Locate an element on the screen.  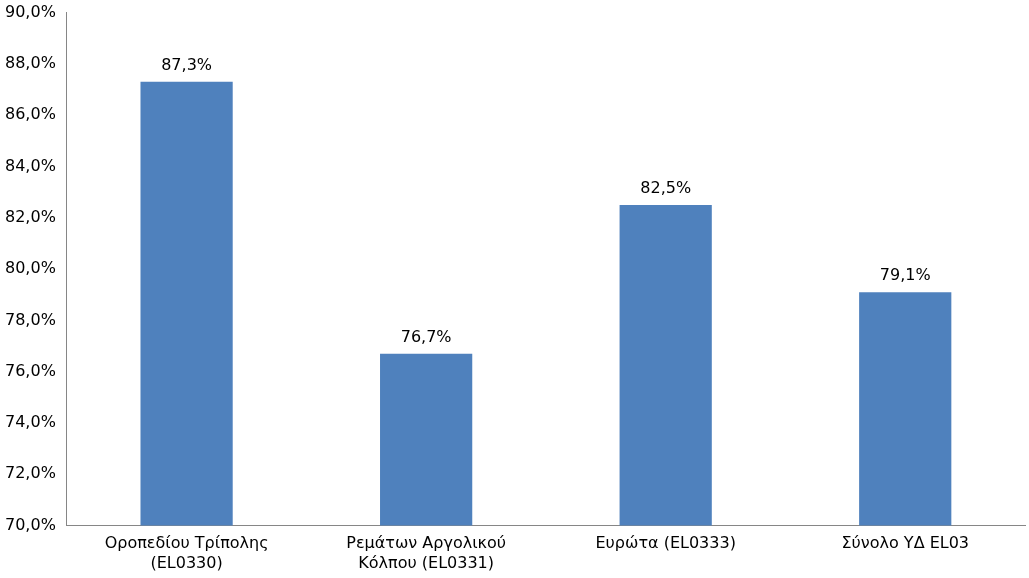
y-tick-label: 82,0% is located at coordinates (30, 216).